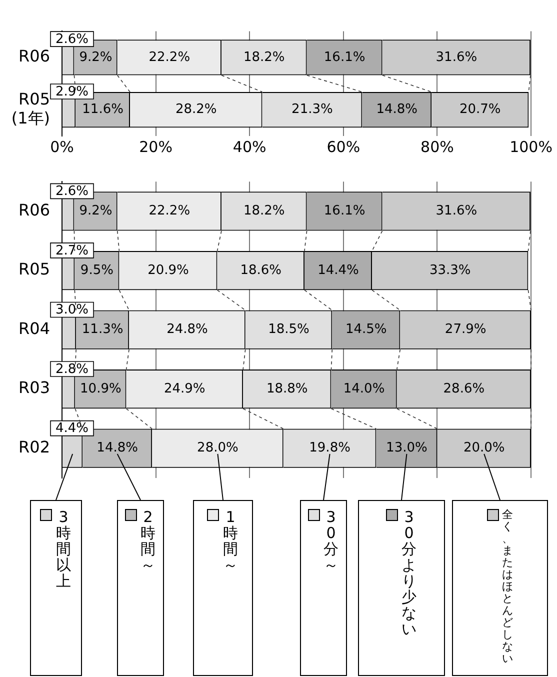 This screenshot has height=677, width=557. I want to click on y-tick-label: R03, so click(34, 388).